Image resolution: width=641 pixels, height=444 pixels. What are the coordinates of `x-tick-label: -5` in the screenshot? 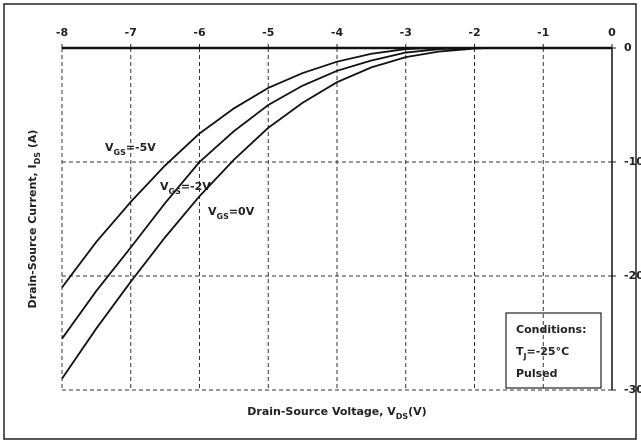 It's located at (268, 32).